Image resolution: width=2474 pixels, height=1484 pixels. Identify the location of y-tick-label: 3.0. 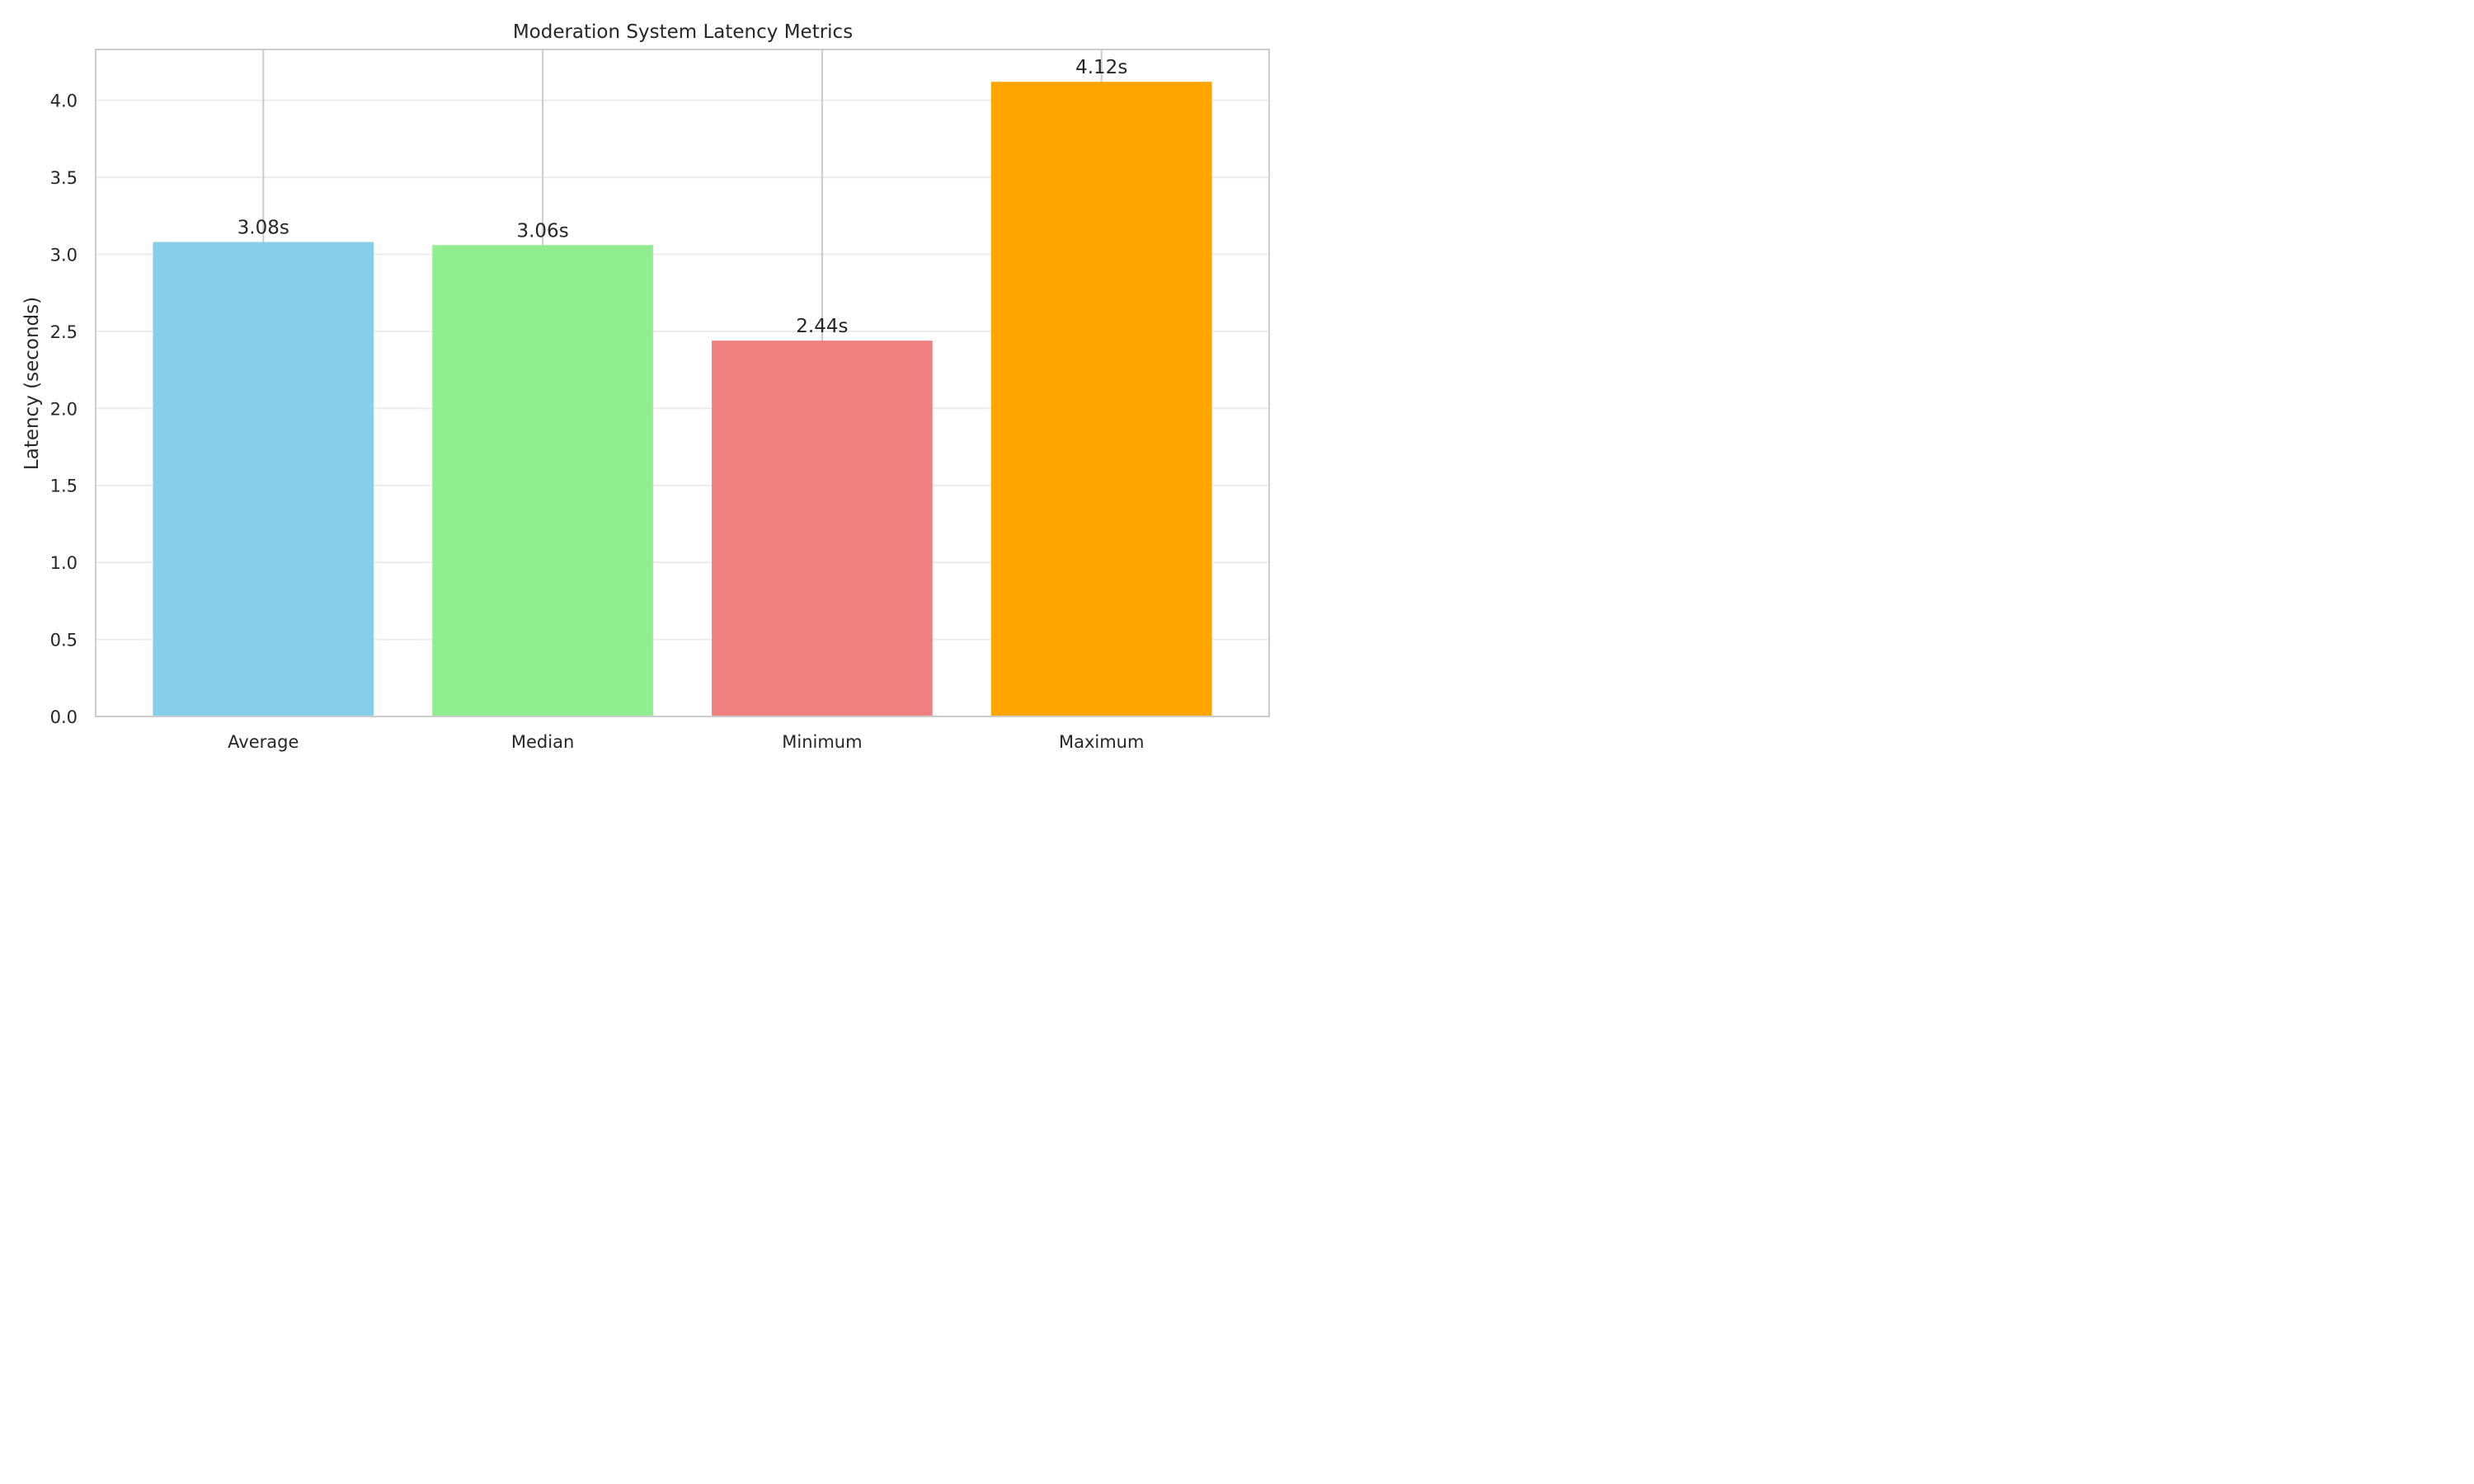
(64, 255).